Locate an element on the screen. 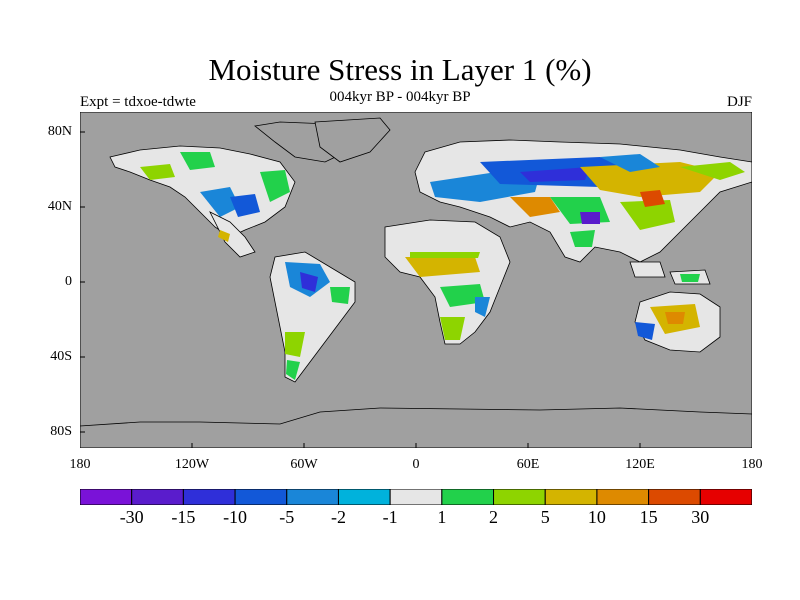  maritime-southeast-asia is located at coordinates (670, 273).